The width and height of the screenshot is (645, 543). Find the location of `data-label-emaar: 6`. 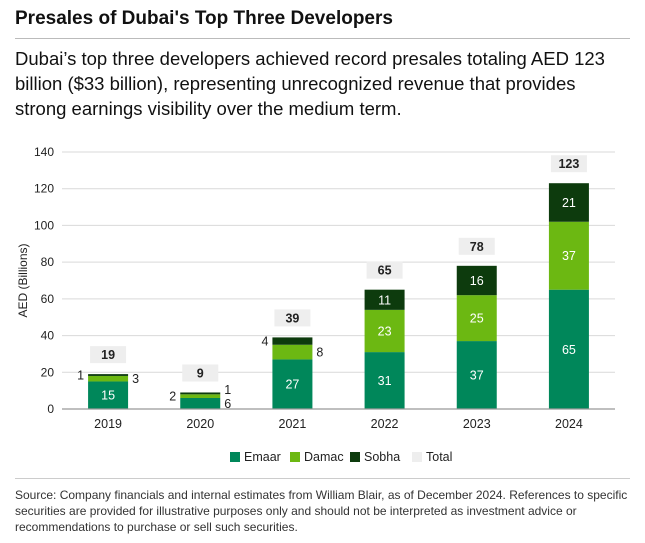

data-label-emaar: 6 is located at coordinates (227, 404).